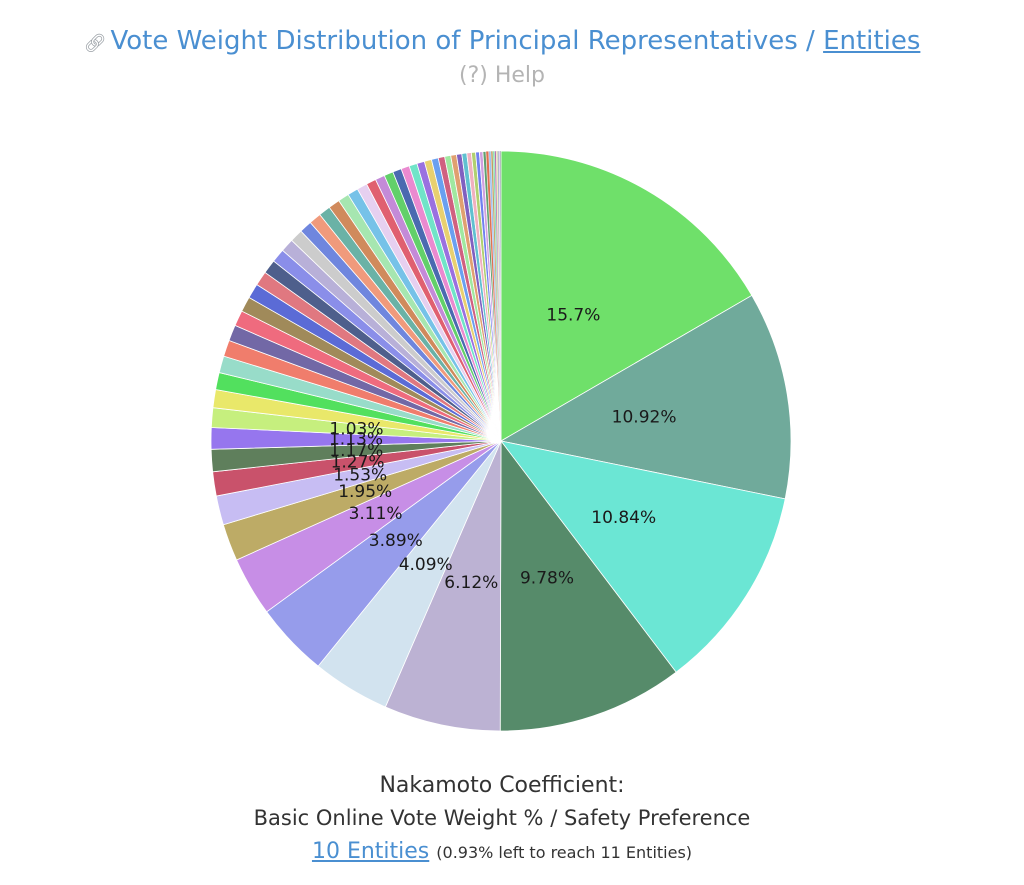 The height and width of the screenshot is (885, 1024). I want to click on entities-link: Entities, so click(872, 41).